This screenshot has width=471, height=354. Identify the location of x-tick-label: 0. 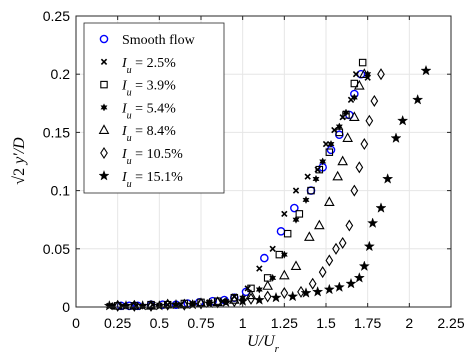
(76, 323).